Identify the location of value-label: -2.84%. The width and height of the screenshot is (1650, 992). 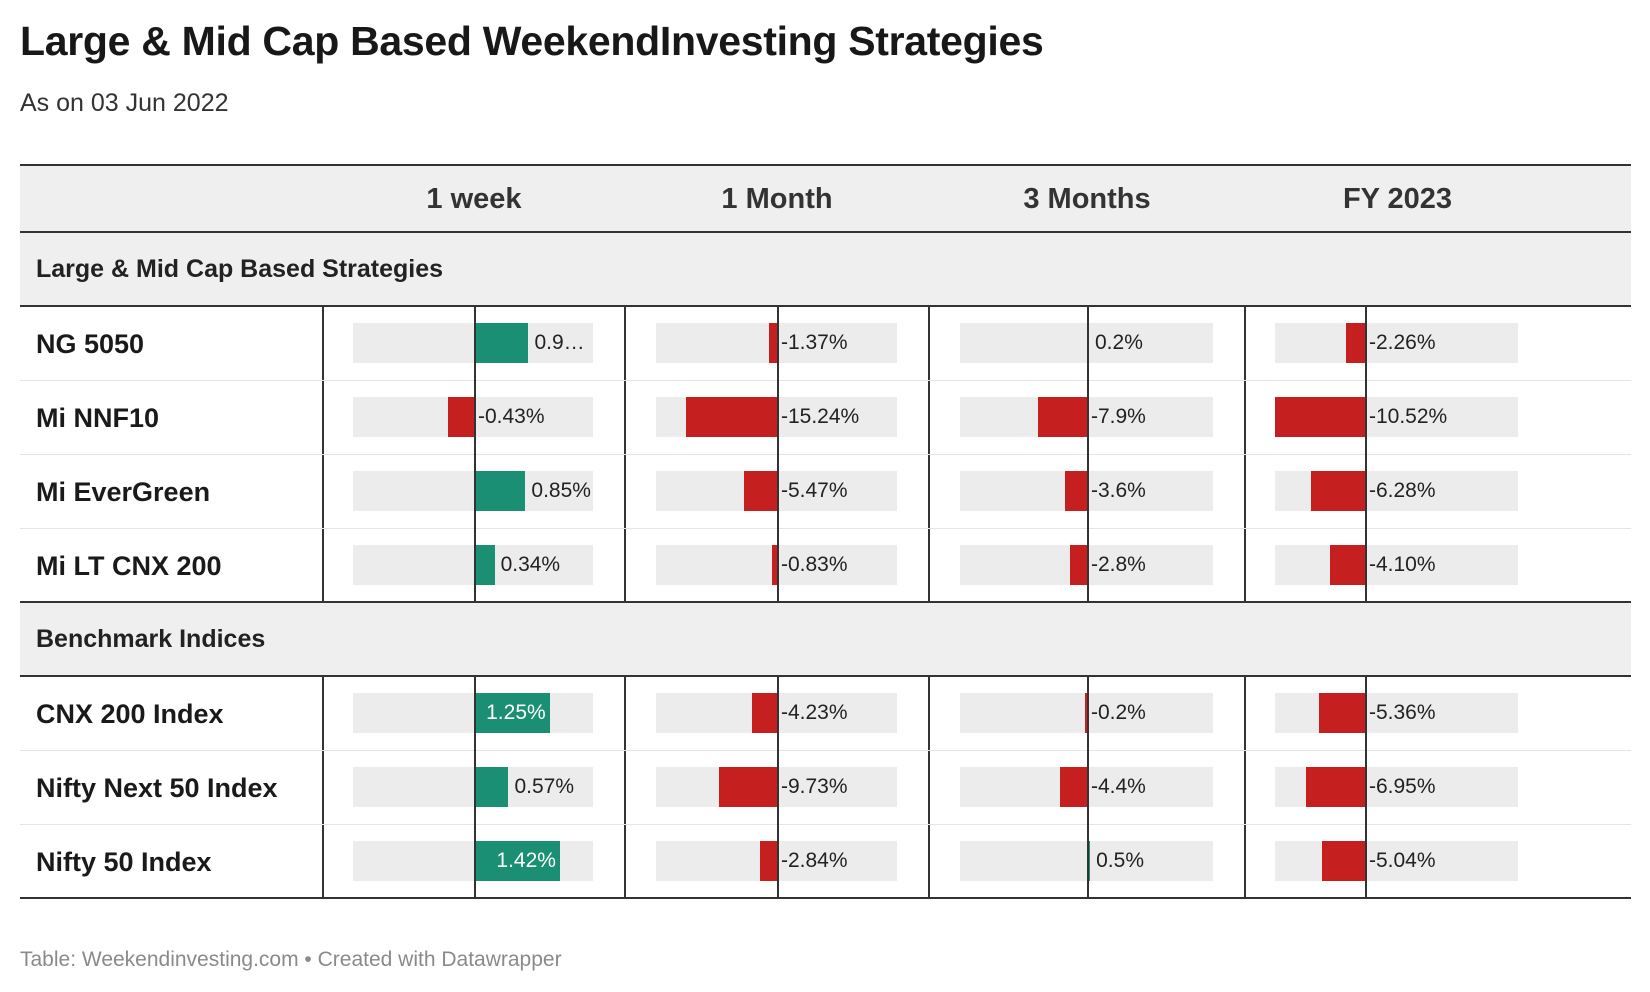
(814, 860).